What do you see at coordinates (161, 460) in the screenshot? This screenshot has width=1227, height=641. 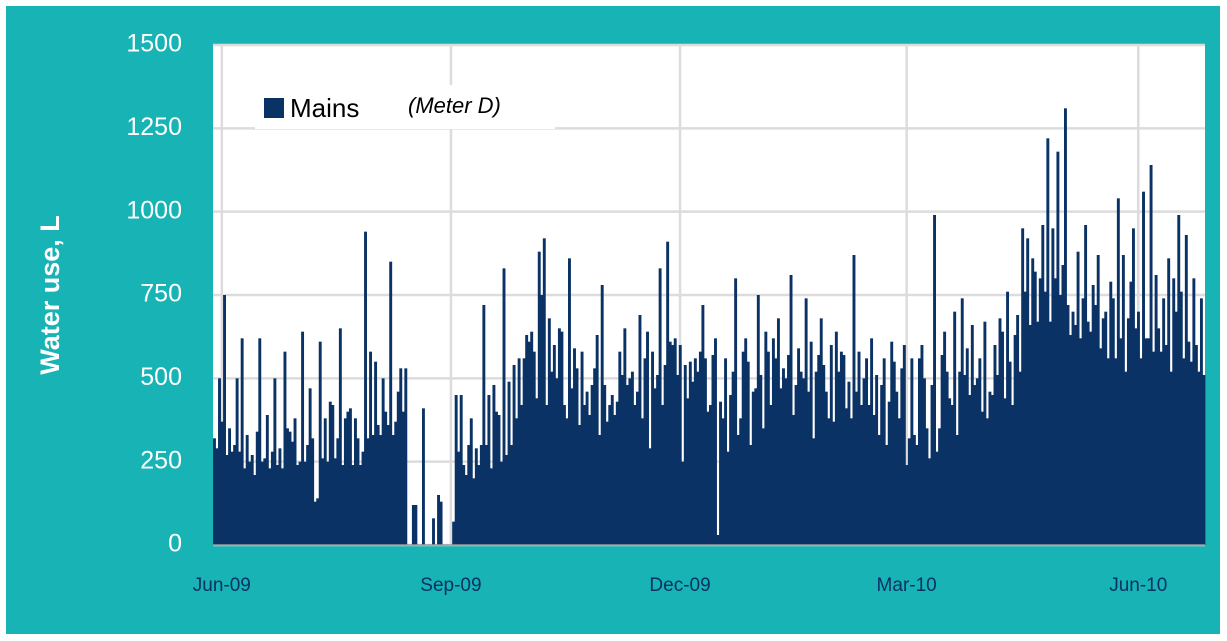 I see `y-tick-label: 250` at bounding box center [161, 460].